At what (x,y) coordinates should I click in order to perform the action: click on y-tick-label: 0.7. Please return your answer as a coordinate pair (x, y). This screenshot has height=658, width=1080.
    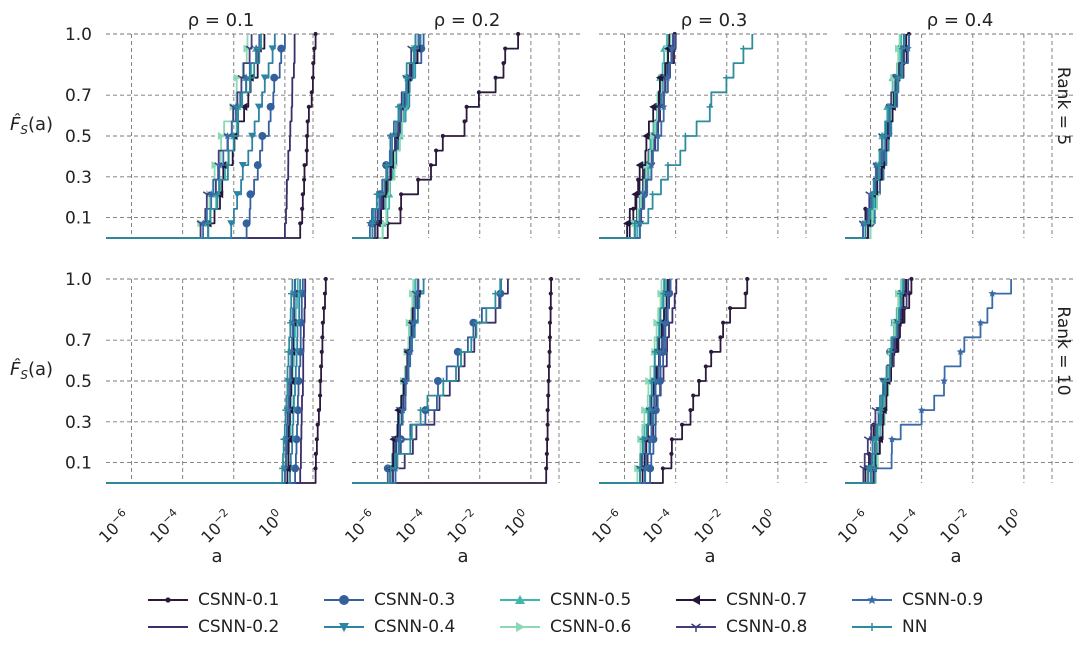
    Looking at the image, I should click on (78, 341).